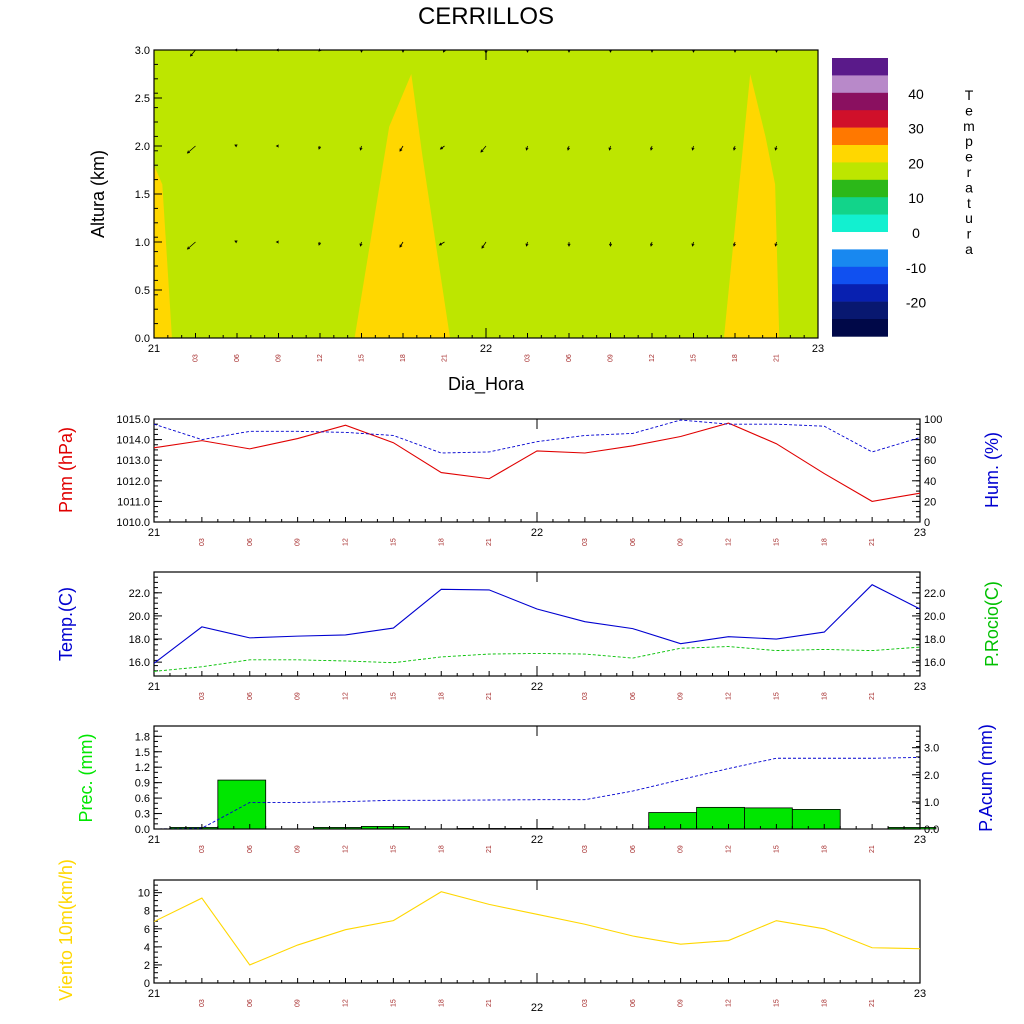 The width and height of the screenshot is (1024, 1024). I want to click on wind-ylabel-left: Viento 10m(km/h), so click(66, 930).